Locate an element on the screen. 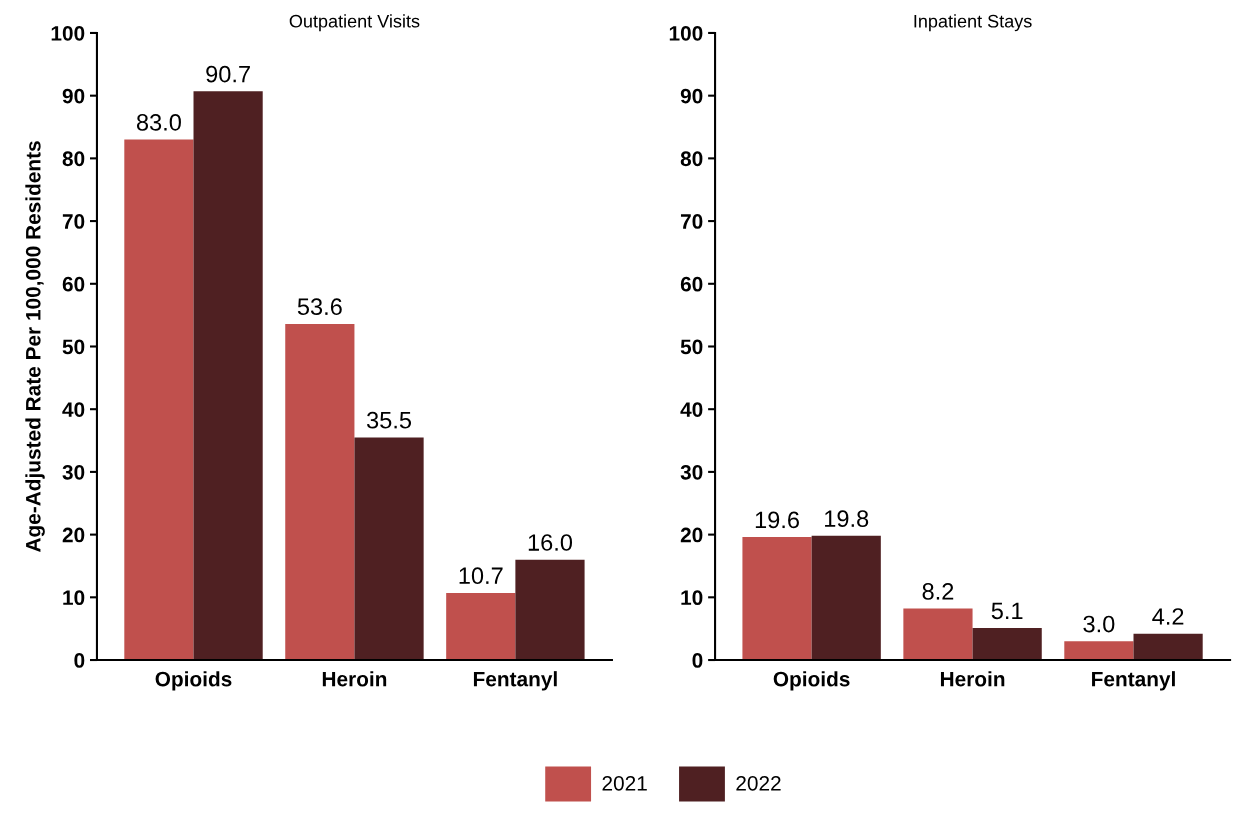 The height and width of the screenshot is (824, 1235). data-label: 8.2 is located at coordinates (938, 591).